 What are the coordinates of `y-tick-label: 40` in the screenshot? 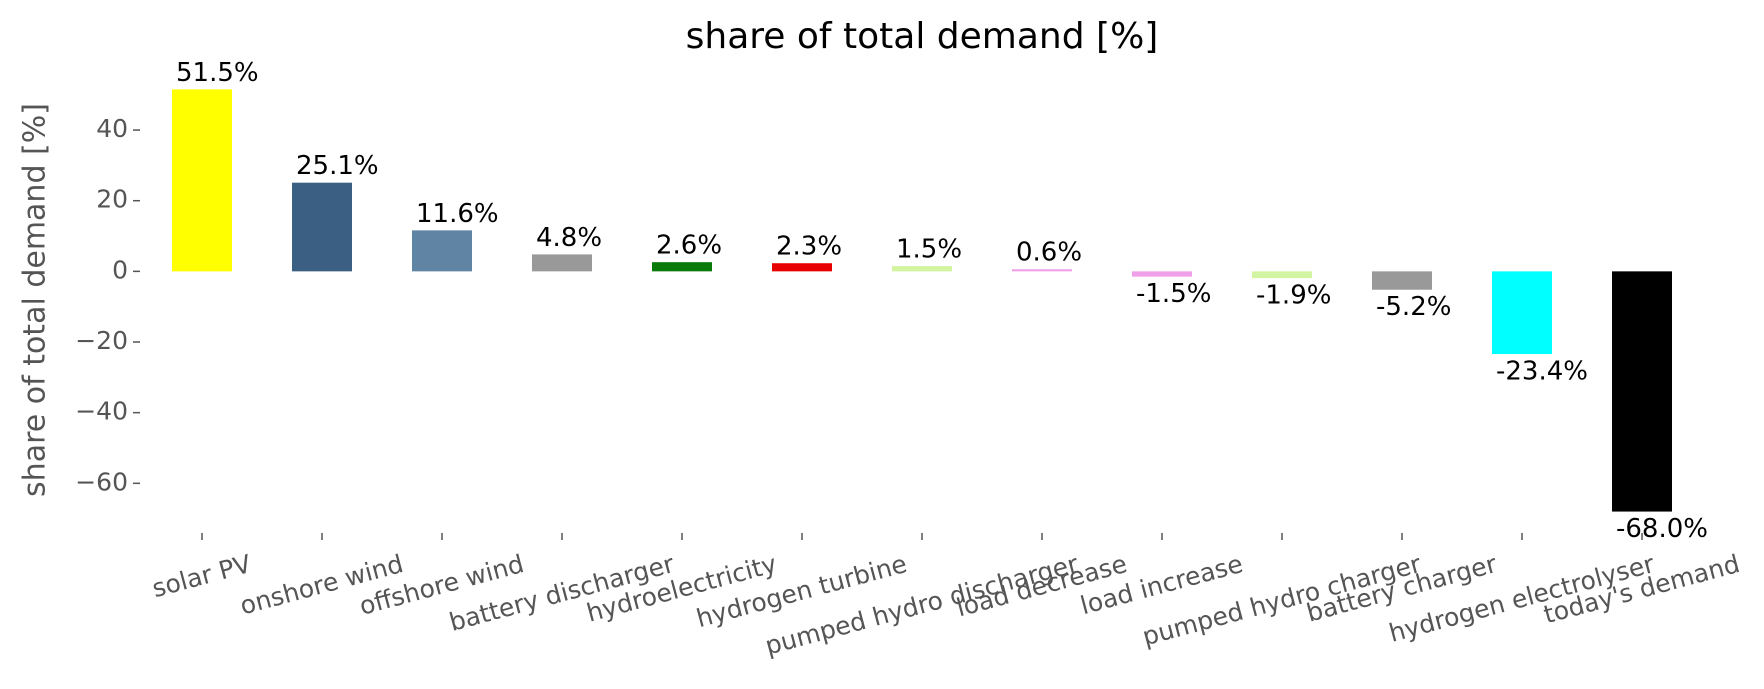 It's located at (112, 128).